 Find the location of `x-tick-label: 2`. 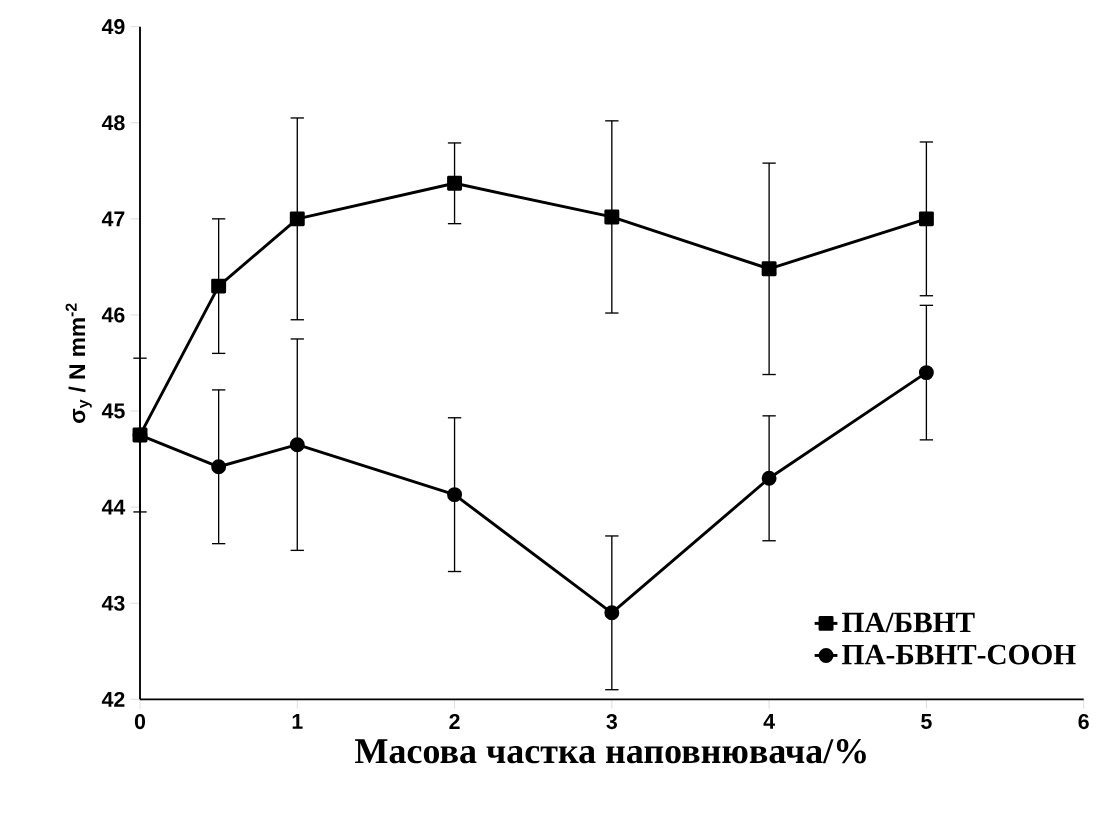

x-tick-label: 2 is located at coordinates (454, 721).